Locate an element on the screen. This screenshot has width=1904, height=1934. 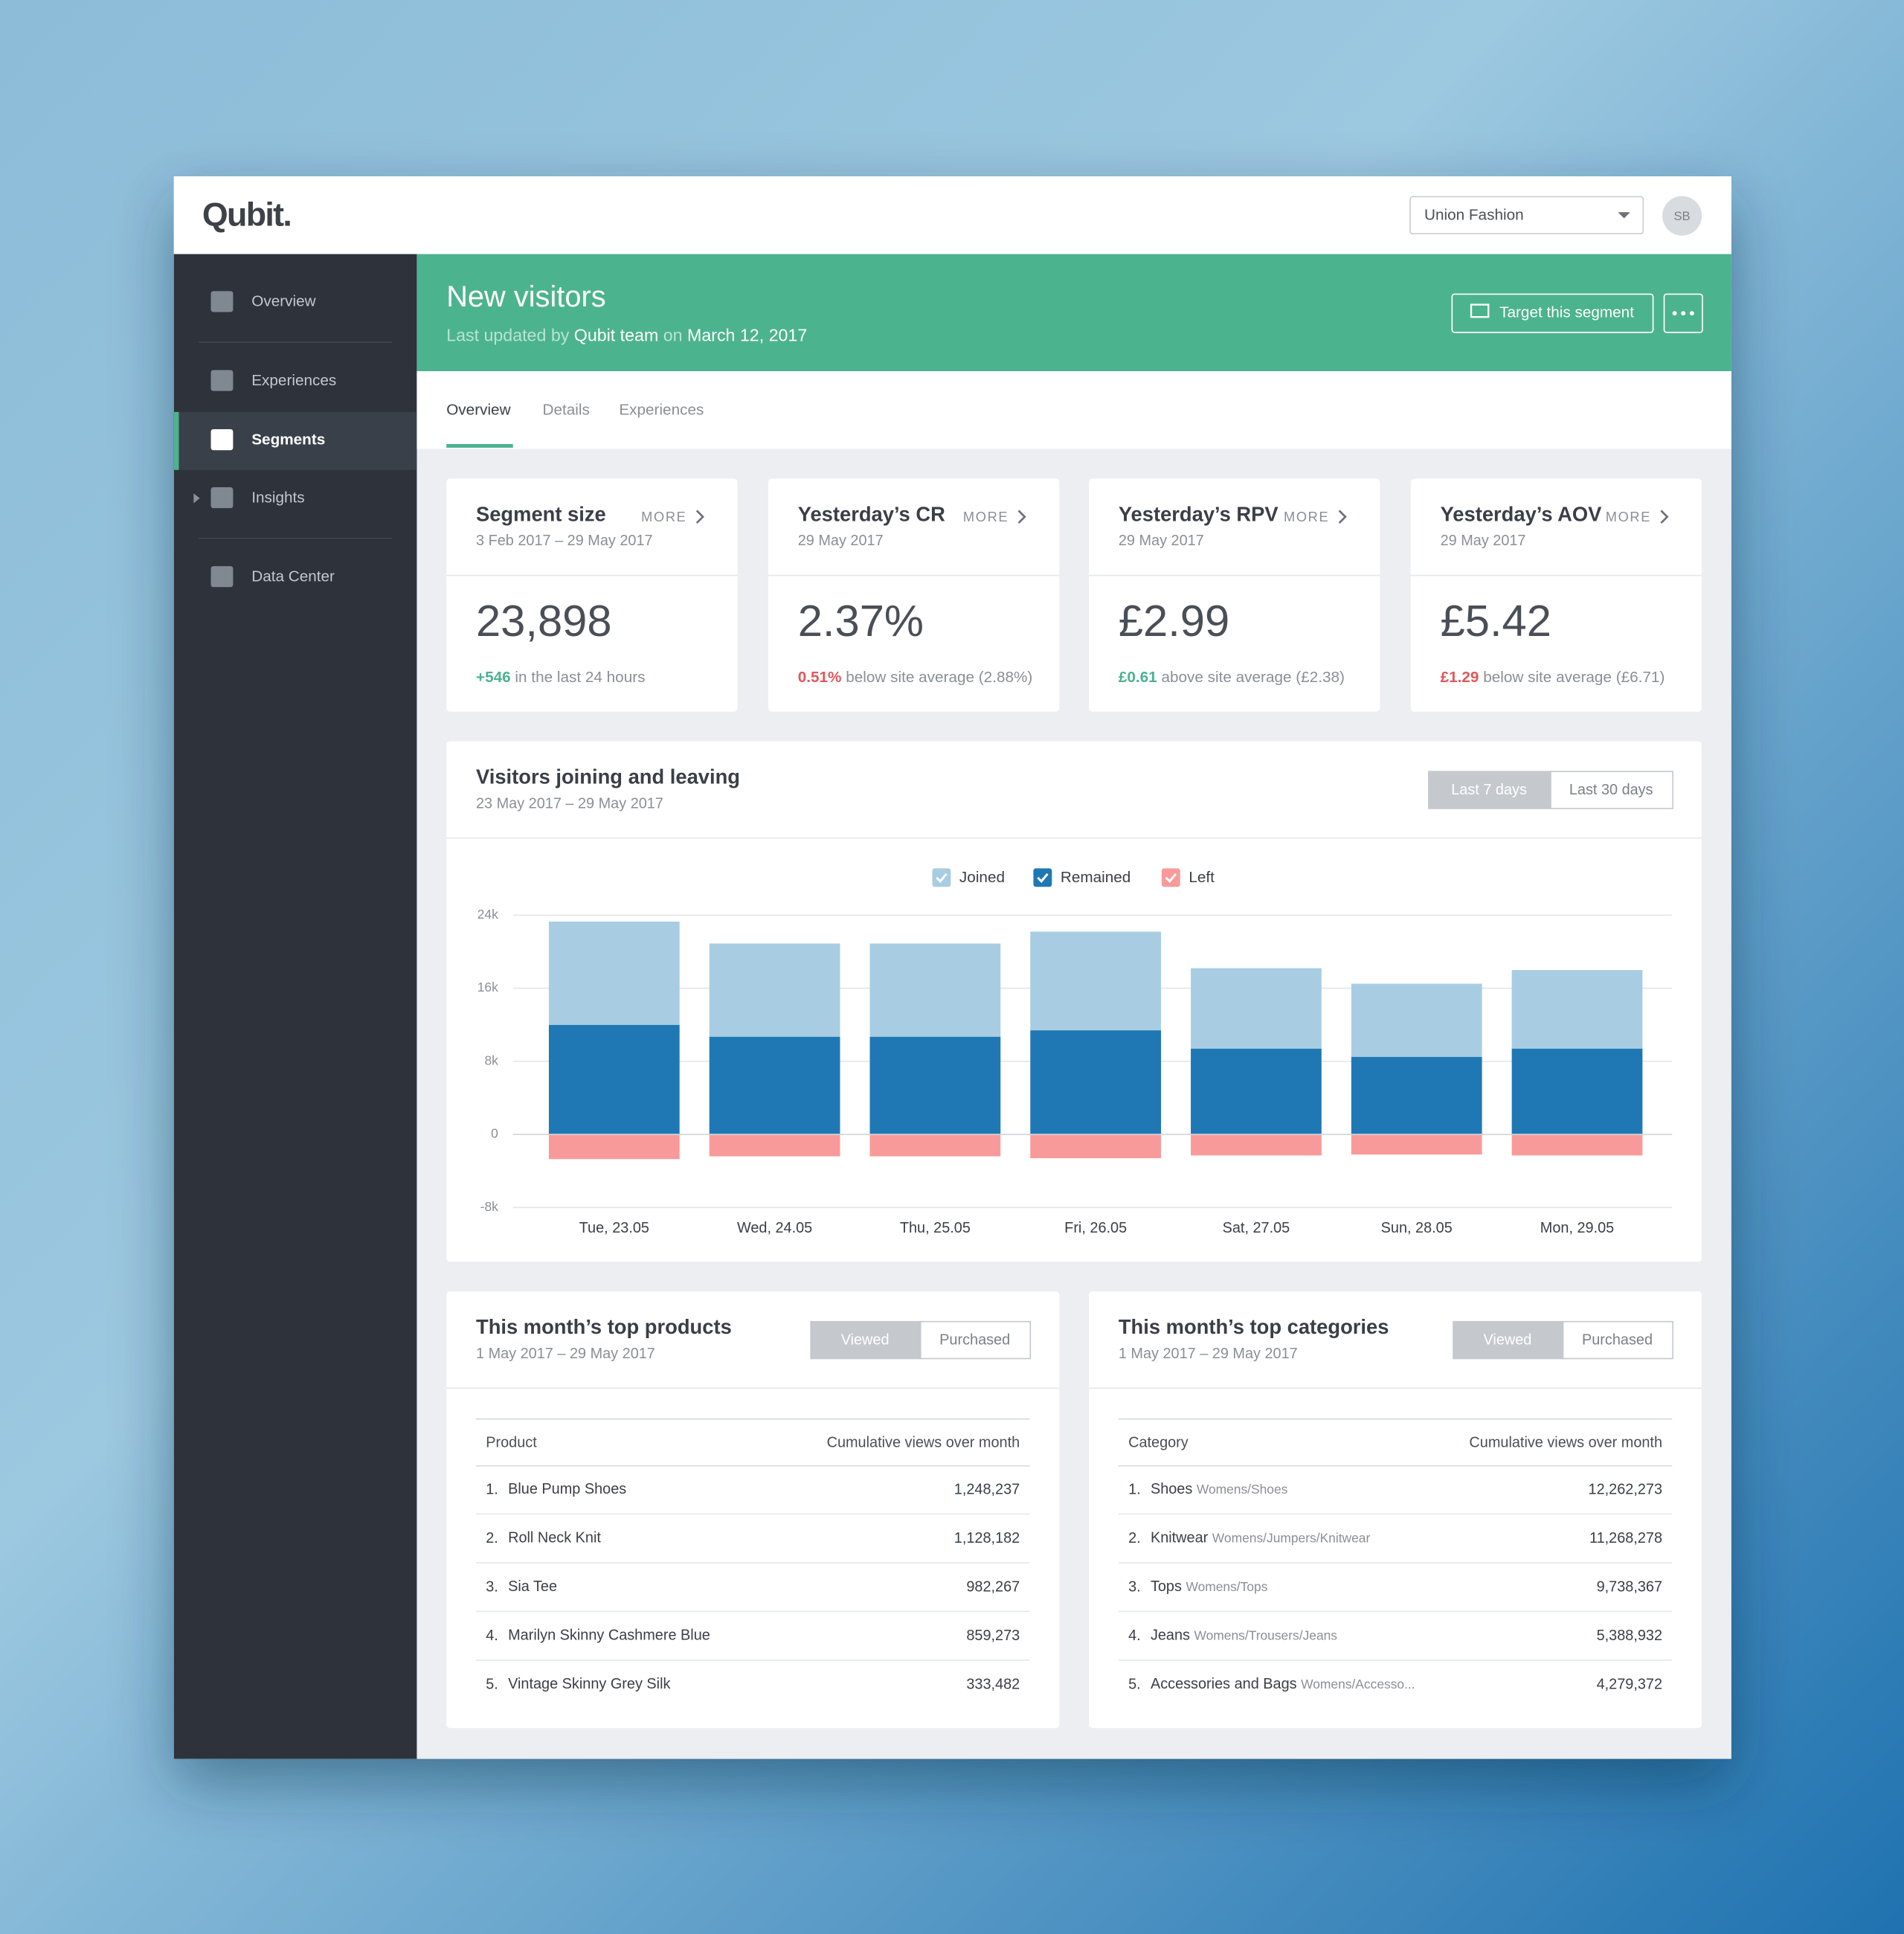
tab-bar is located at coordinates (1074, 410).